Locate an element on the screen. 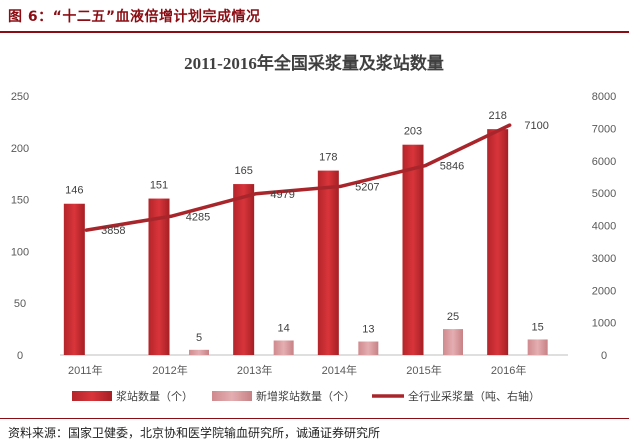 The width and height of the screenshot is (629, 447). legend-label: 全行业采浆量（吨、右轴） is located at coordinates (474, 396).